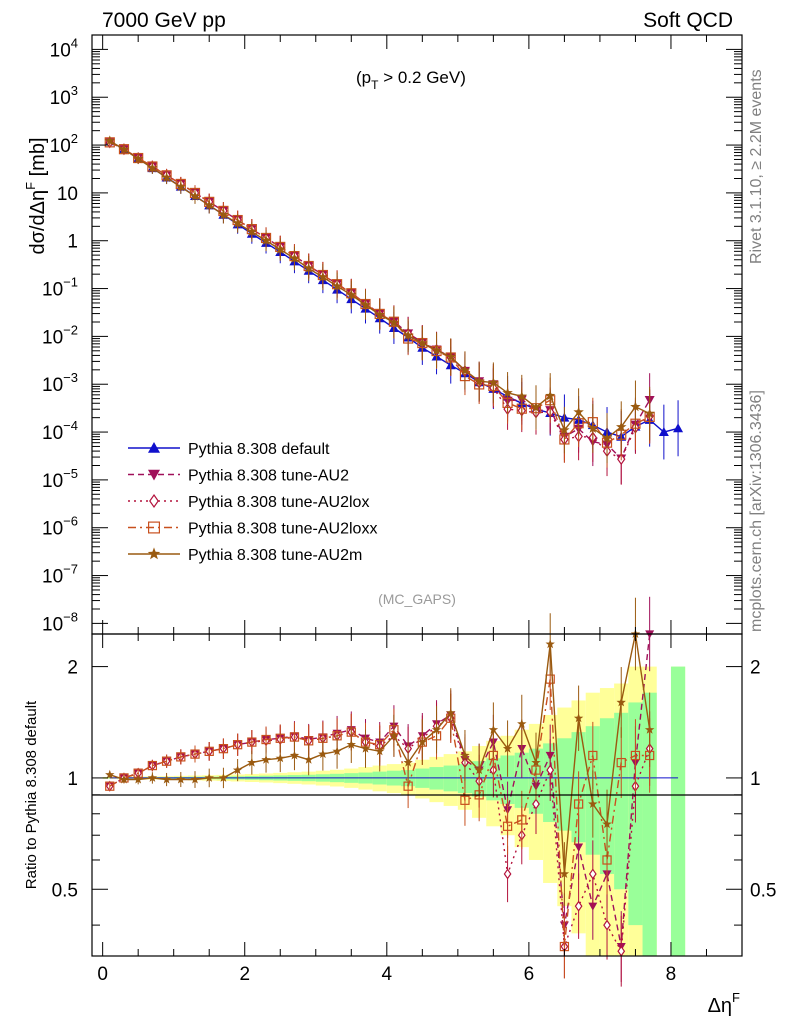 The height and width of the screenshot is (1024, 786). I want to click on x-axis-label: ΔηF, so click(724, 1003).